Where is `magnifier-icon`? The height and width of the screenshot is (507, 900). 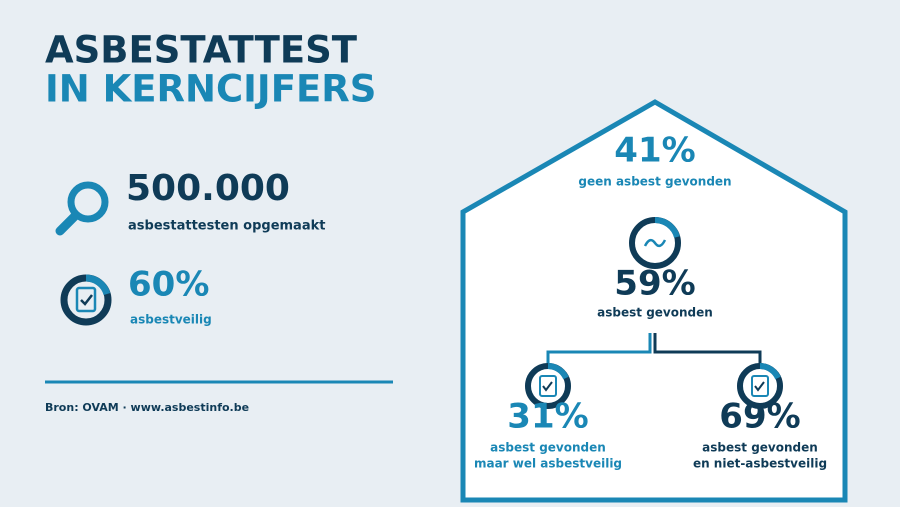
magnifier-icon is located at coordinates (82, 208).